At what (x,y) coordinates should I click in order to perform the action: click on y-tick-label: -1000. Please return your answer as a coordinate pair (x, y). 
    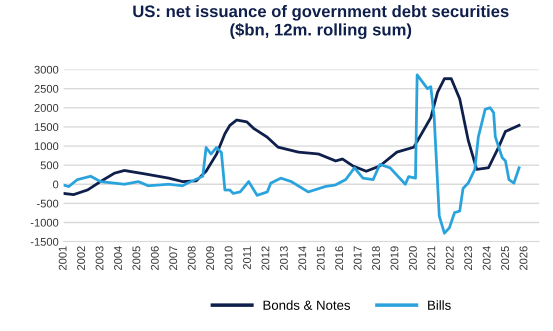
    Looking at the image, I should click on (44, 222).